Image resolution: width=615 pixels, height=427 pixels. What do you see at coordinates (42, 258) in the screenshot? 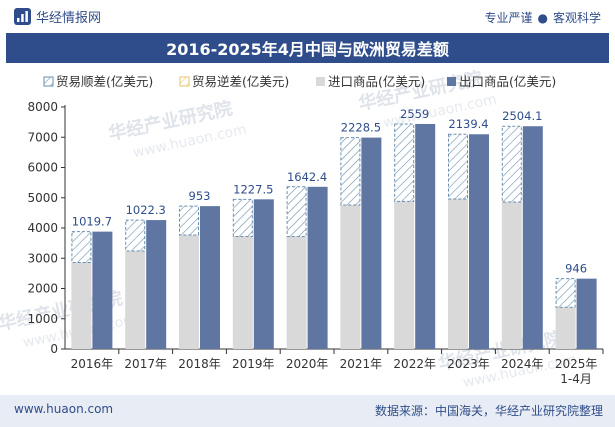
I see `y-tick-label: 3000` at bounding box center [42, 258].